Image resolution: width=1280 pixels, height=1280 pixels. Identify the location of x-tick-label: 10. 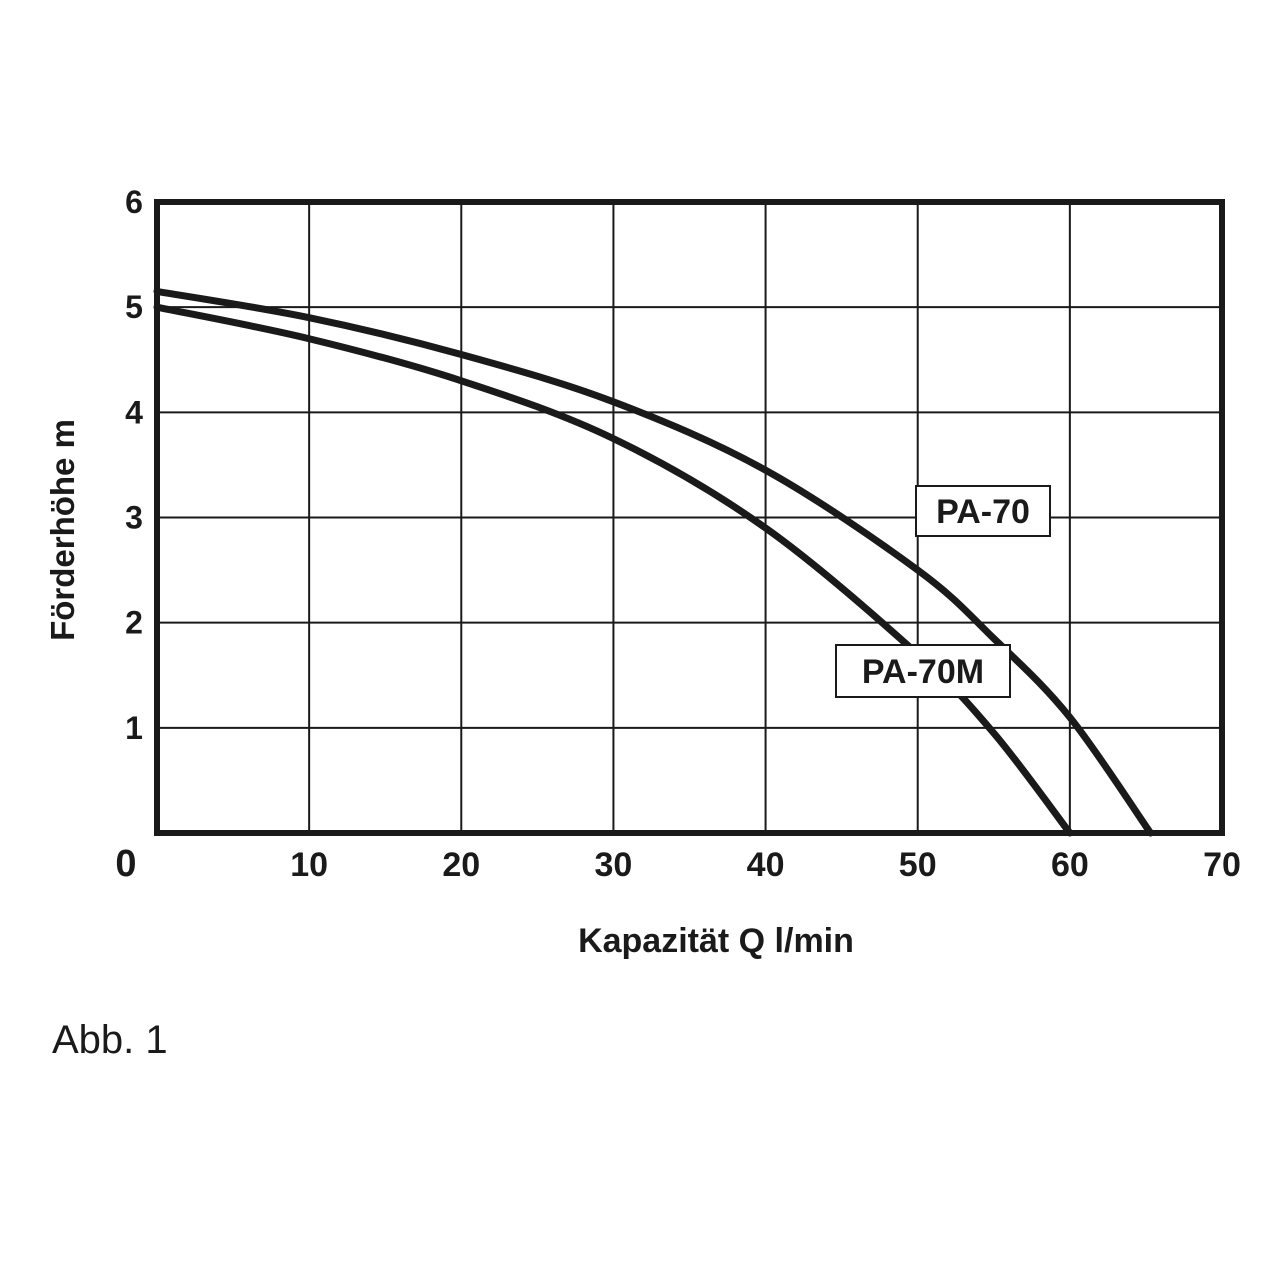
(309, 865).